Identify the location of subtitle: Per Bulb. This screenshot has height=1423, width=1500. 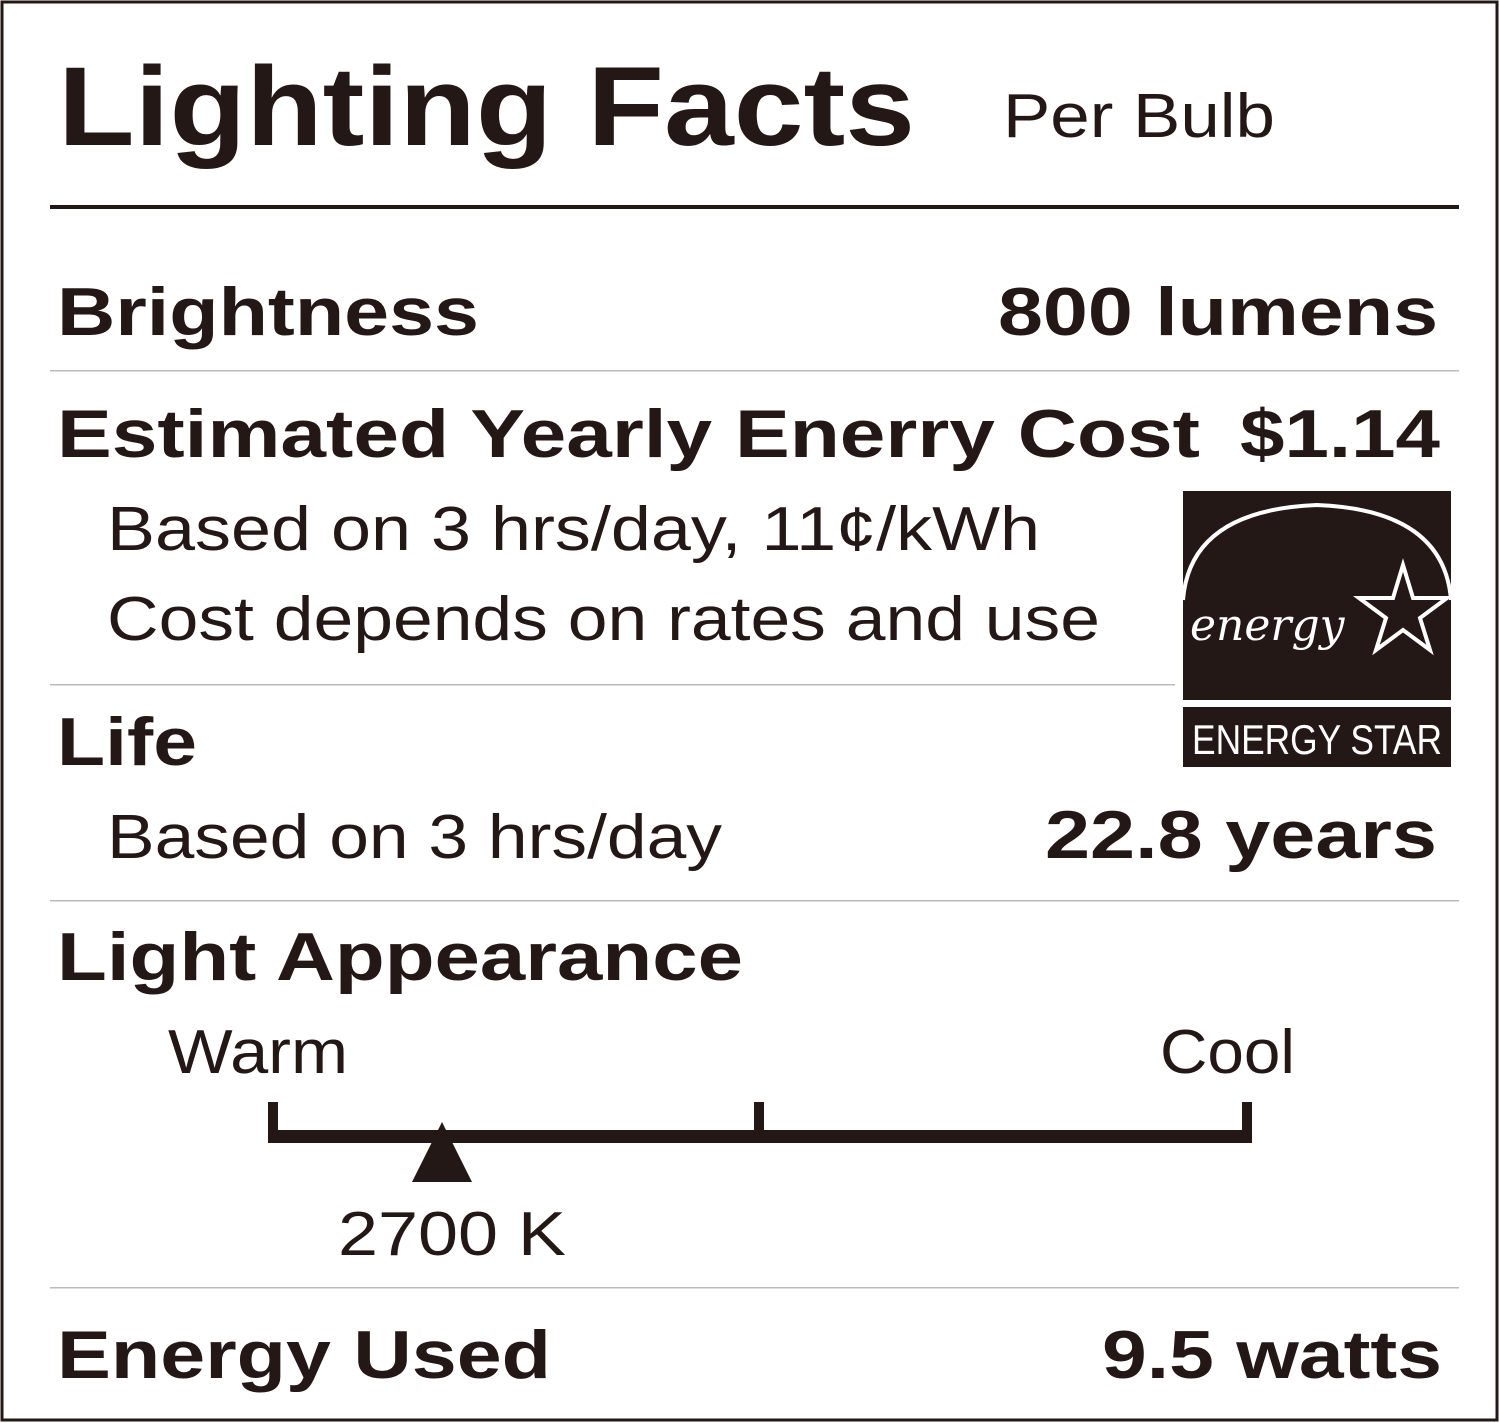
(1139, 116).